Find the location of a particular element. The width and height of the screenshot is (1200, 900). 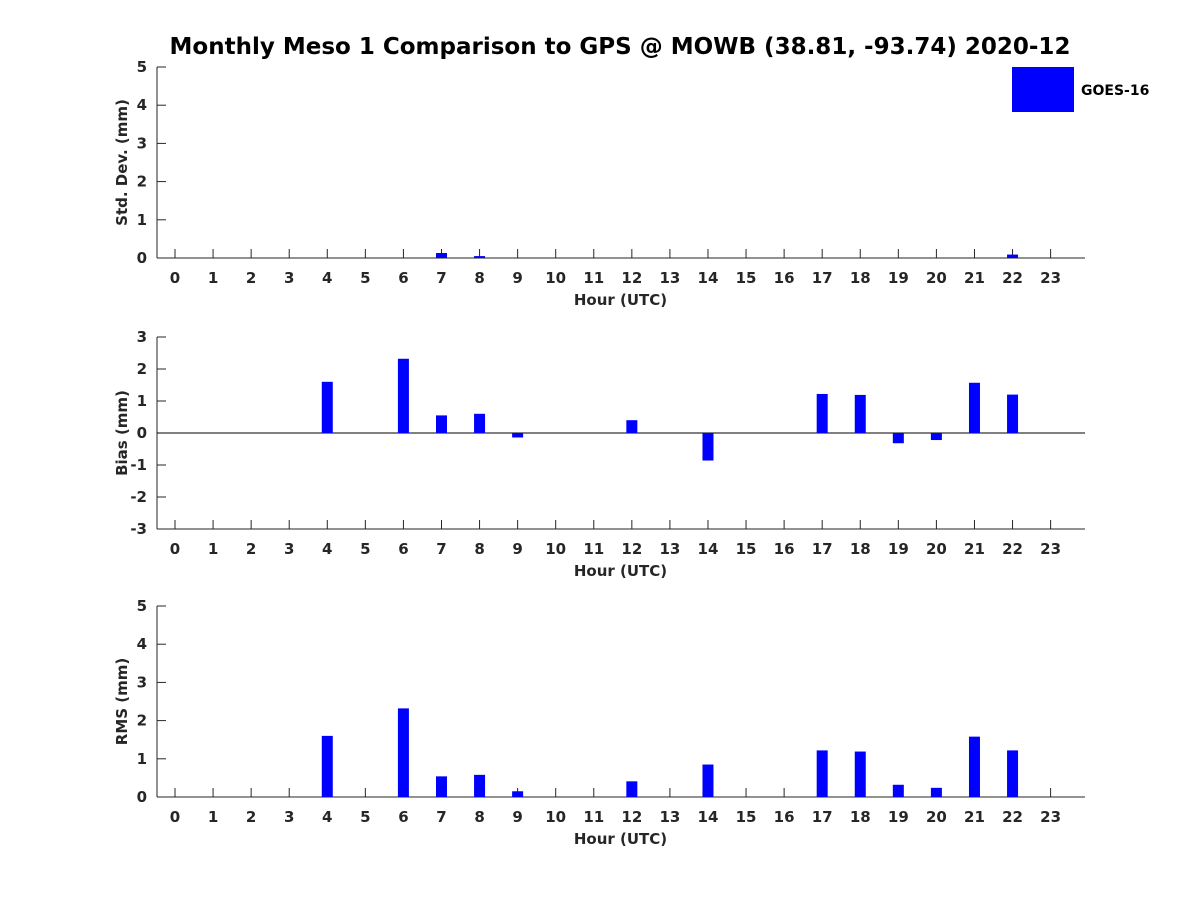

x-tick-label: 0 is located at coordinates (175, 278).